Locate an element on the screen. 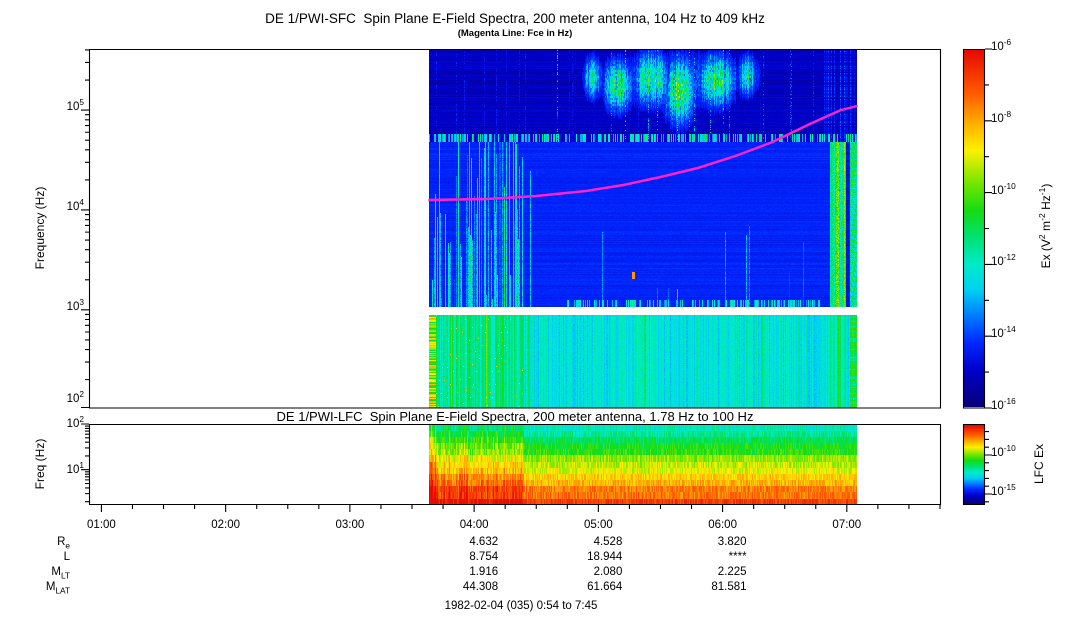  sfc-colorbar-label: Ex (V2 m-2 Hz-1) is located at coordinates (1045, 226).